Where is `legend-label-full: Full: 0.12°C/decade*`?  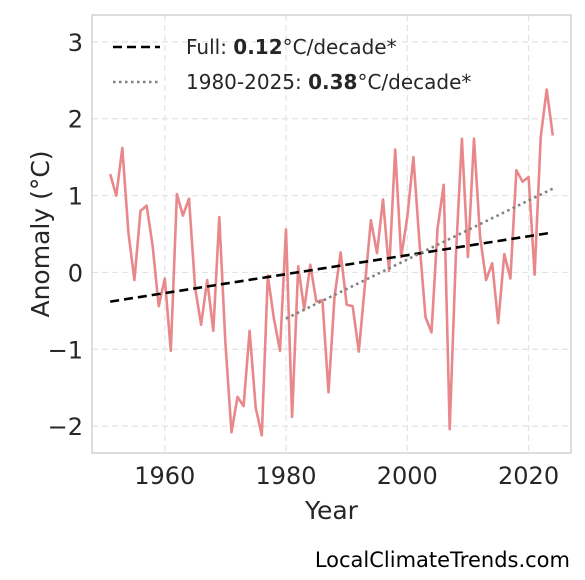 legend-label-full: Full: 0.12°C/decade* is located at coordinates (291, 47).